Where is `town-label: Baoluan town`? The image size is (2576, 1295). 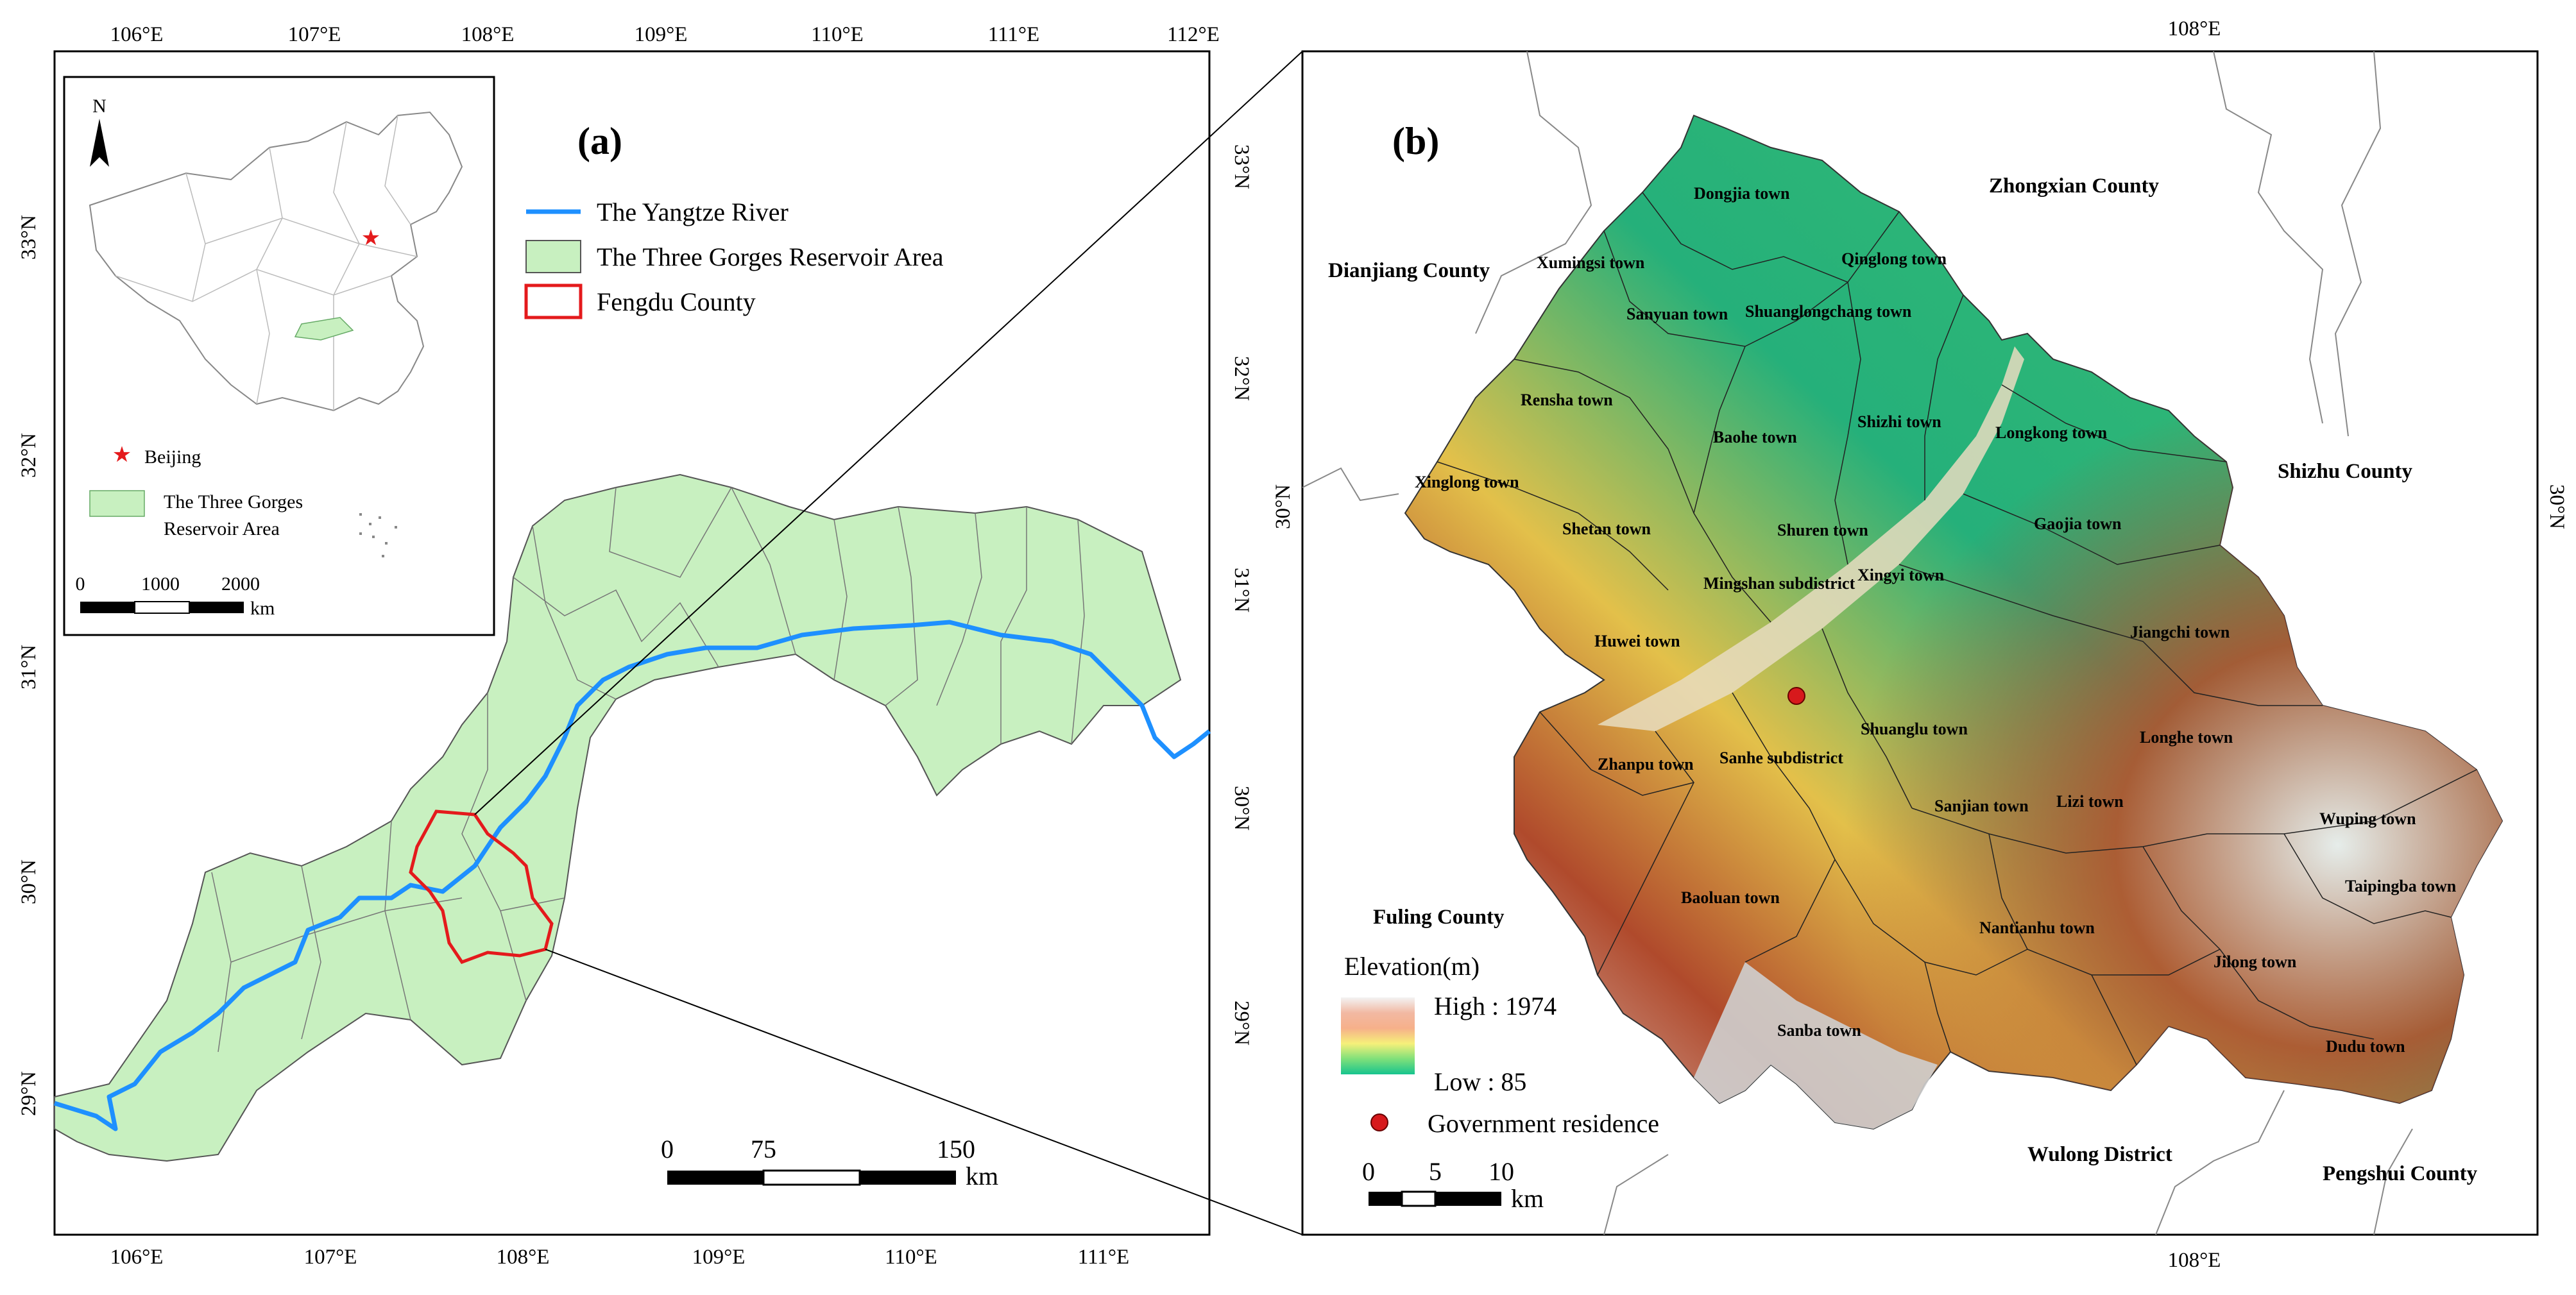
town-label: Baoluan town is located at coordinates (1730, 897).